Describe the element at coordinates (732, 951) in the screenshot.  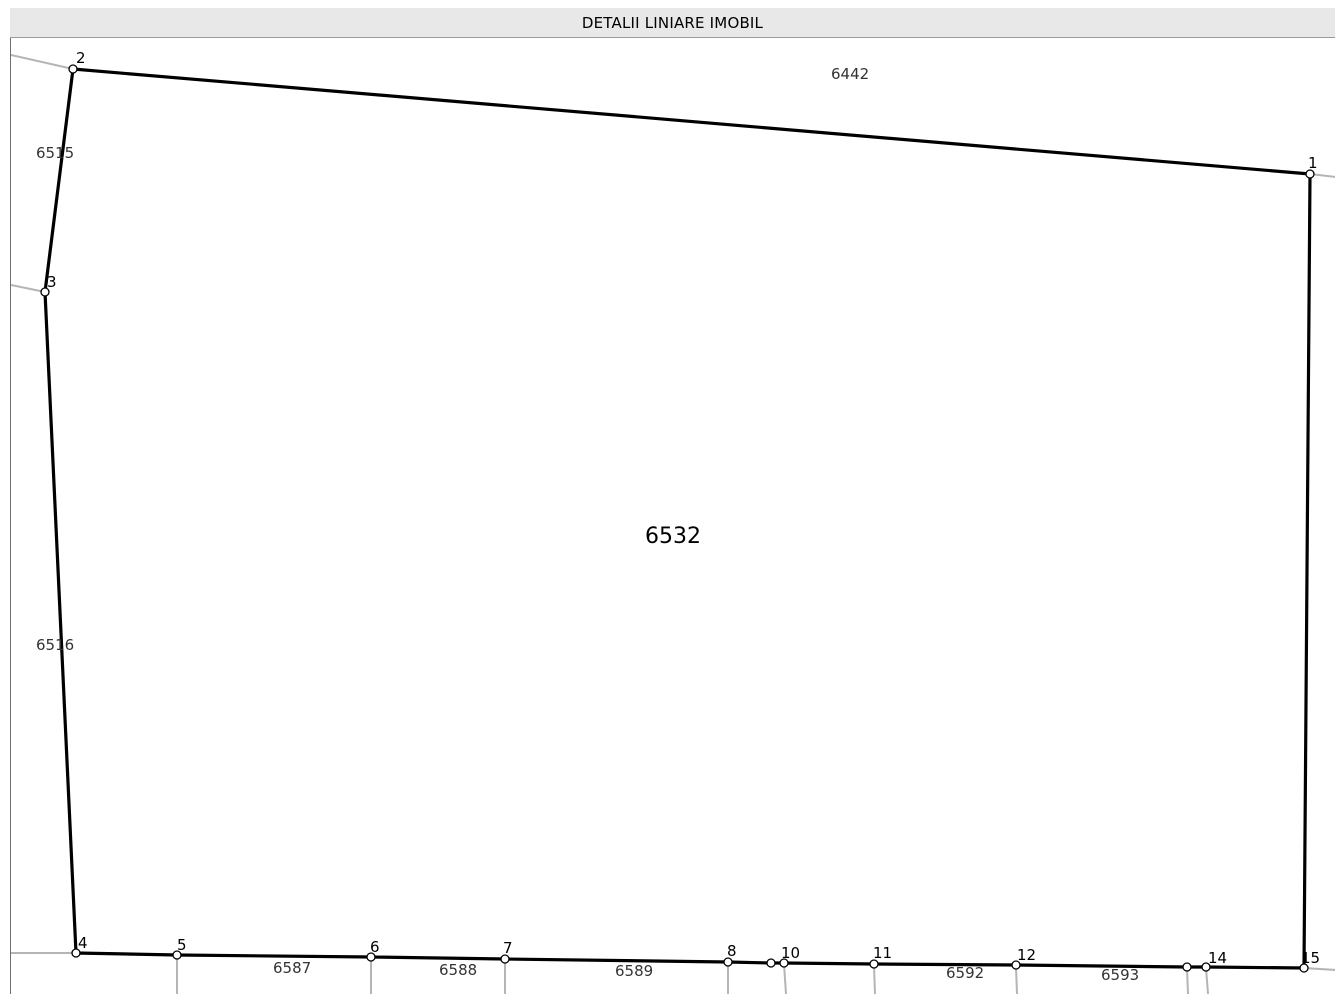
I see `vertex-label: 8` at that location.